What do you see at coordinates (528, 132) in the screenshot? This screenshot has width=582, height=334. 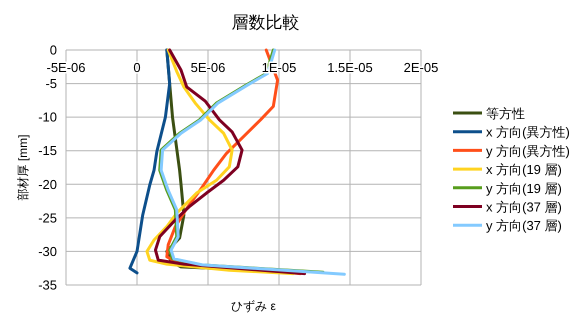 I see `legend-label: x 方向(異方性)` at bounding box center [528, 132].